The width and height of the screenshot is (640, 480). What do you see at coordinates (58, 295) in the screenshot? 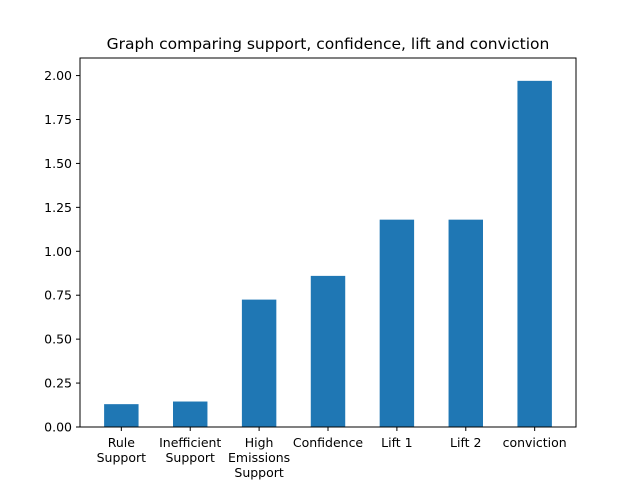
I see `y-tick-label: 0.75` at bounding box center [58, 295].